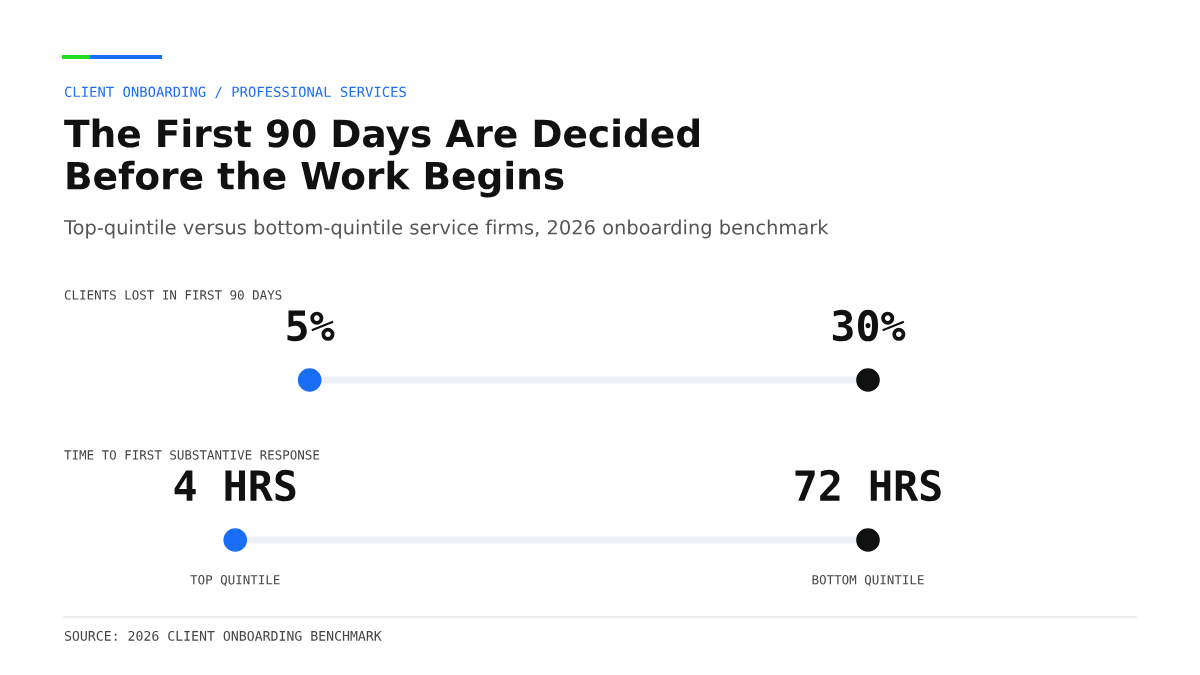  Describe the element at coordinates (173, 295) in the screenshot. I see `text: CLIENTS LOST IN FIRST 90 DAYS` at that location.